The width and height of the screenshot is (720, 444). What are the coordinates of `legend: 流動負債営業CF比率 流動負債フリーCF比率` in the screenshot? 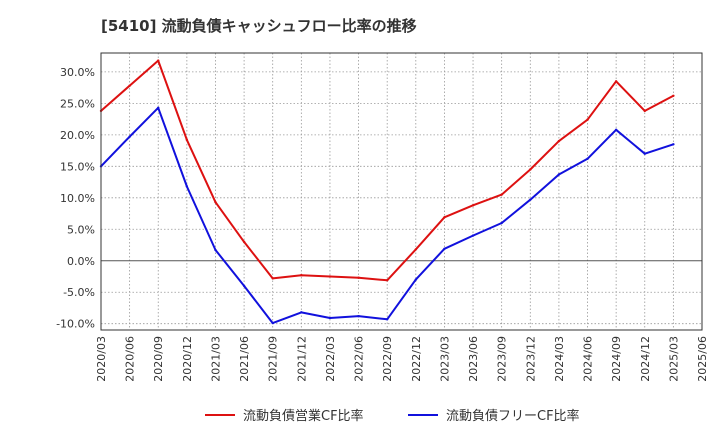 It's located at (392, 416).